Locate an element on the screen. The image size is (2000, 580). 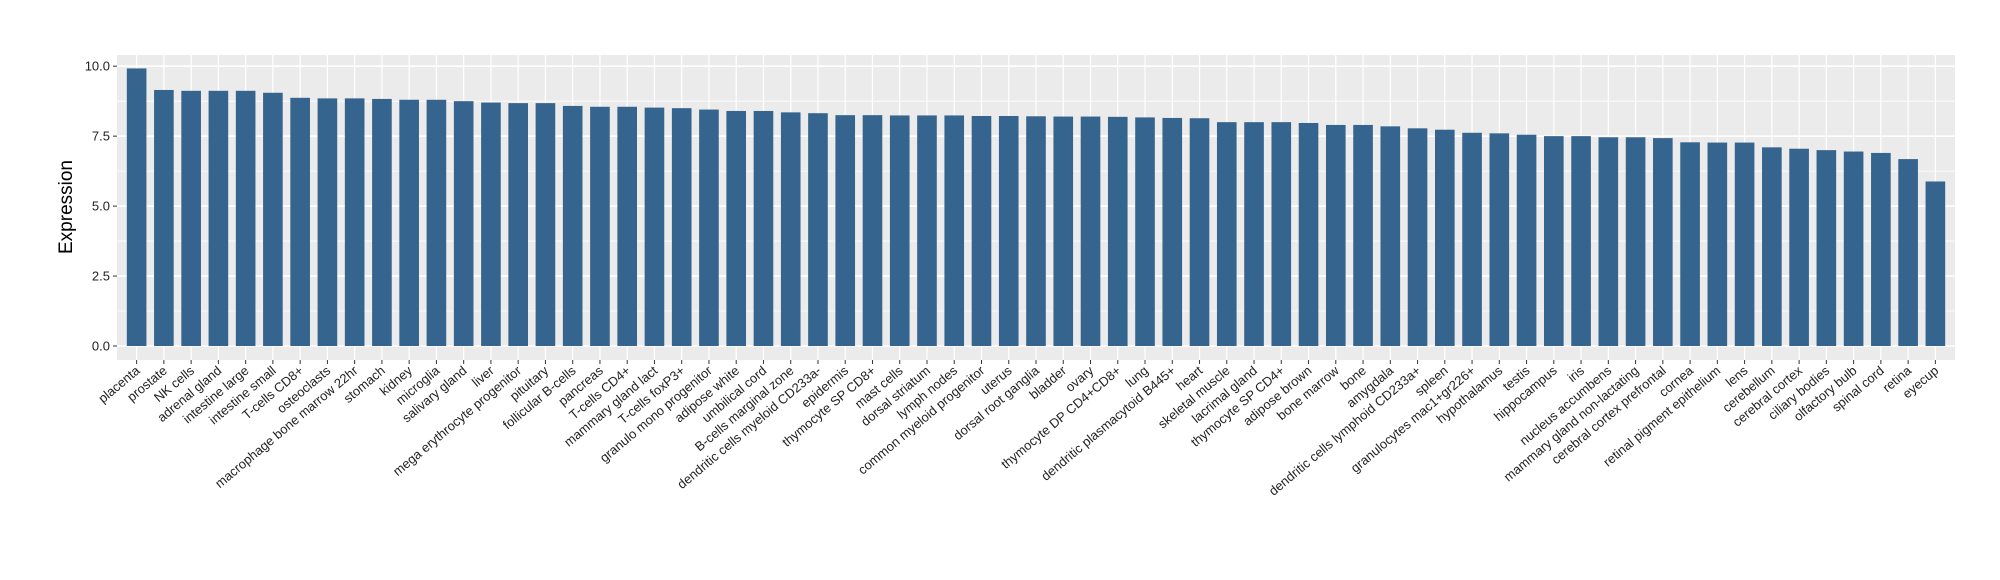
bar-intestine-small is located at coordinates (273, 219).